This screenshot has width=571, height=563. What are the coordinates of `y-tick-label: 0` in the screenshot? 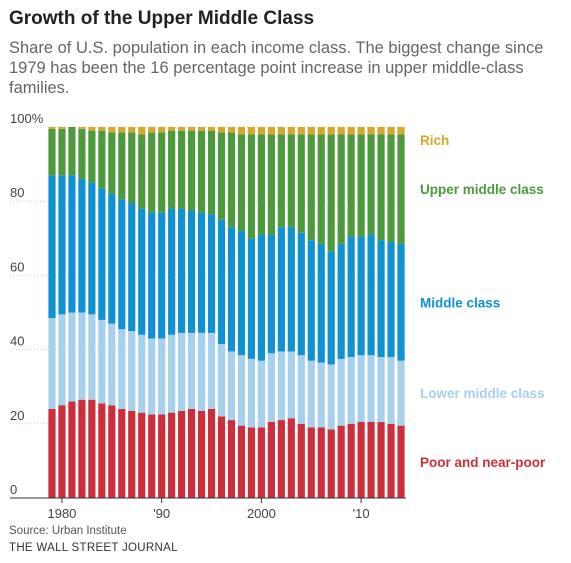 It's located at (13, 489).